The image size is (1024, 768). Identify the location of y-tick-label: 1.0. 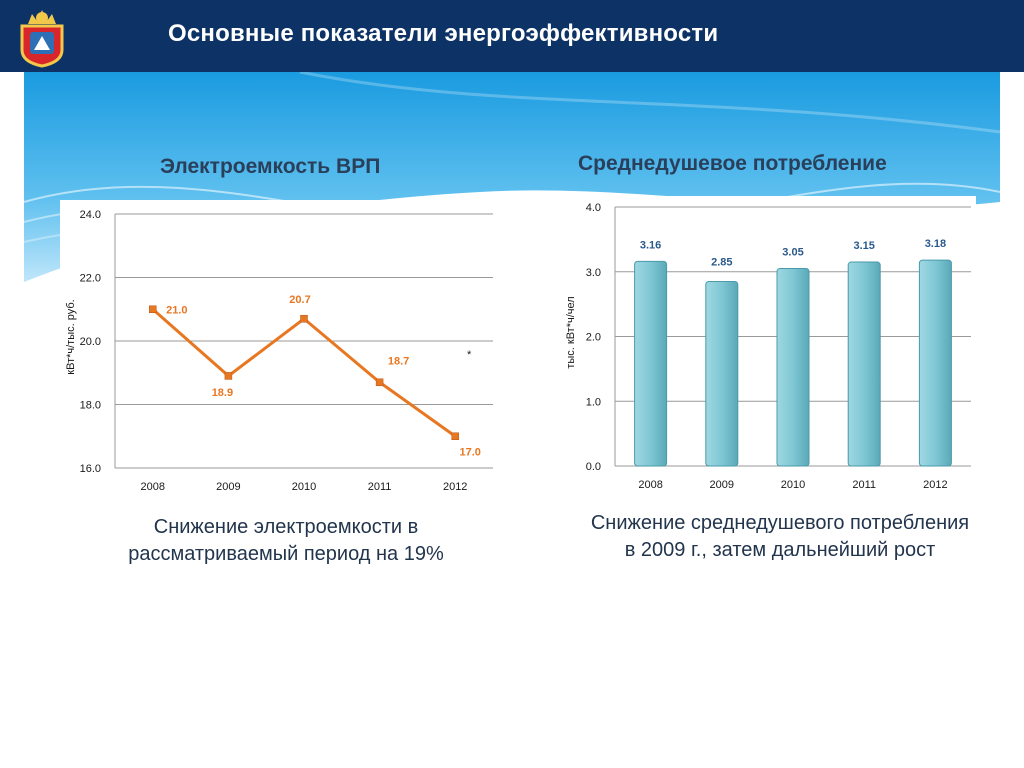
(593, 402).